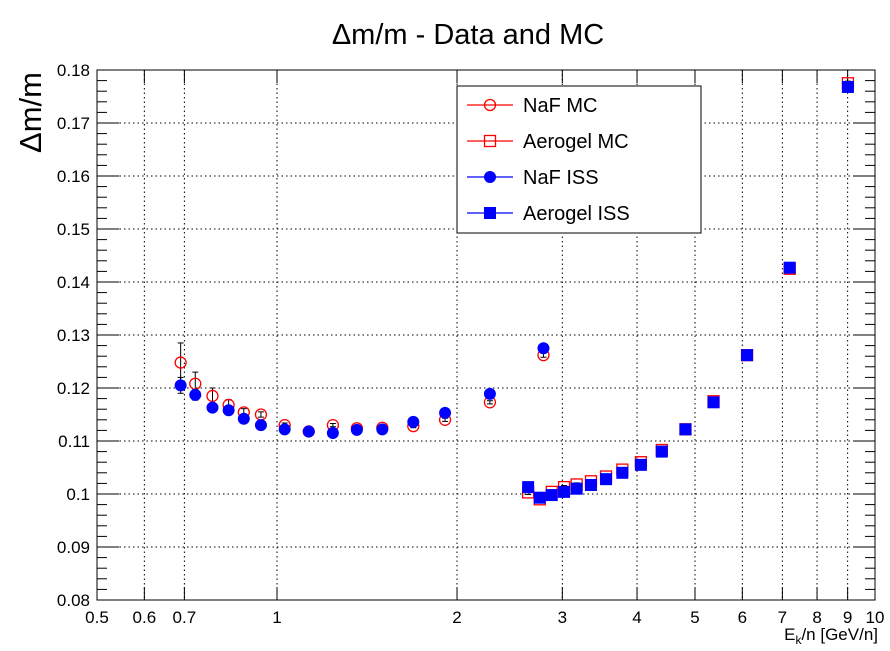  I want to click on y-tick-label: 0.11, so click(74, 441).